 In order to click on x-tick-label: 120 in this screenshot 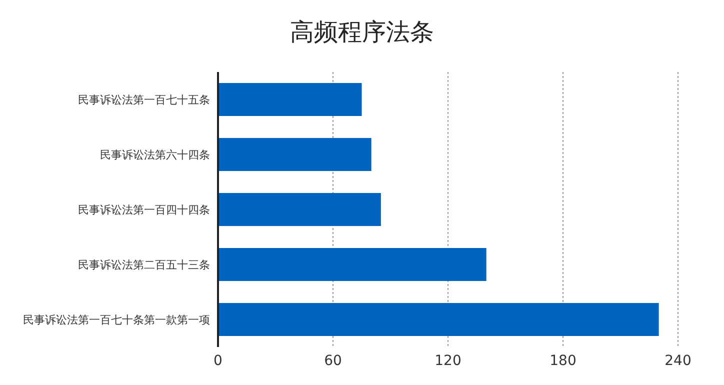, I will do `click(448, 360)`.